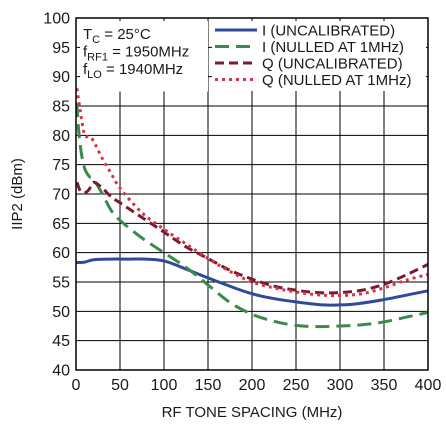 This screenshot has width=446, height=425. What do you see at coordinates (296, 385) in the screenshot?
I see `x-tick-label: 250` at bounding box center [296, 385].